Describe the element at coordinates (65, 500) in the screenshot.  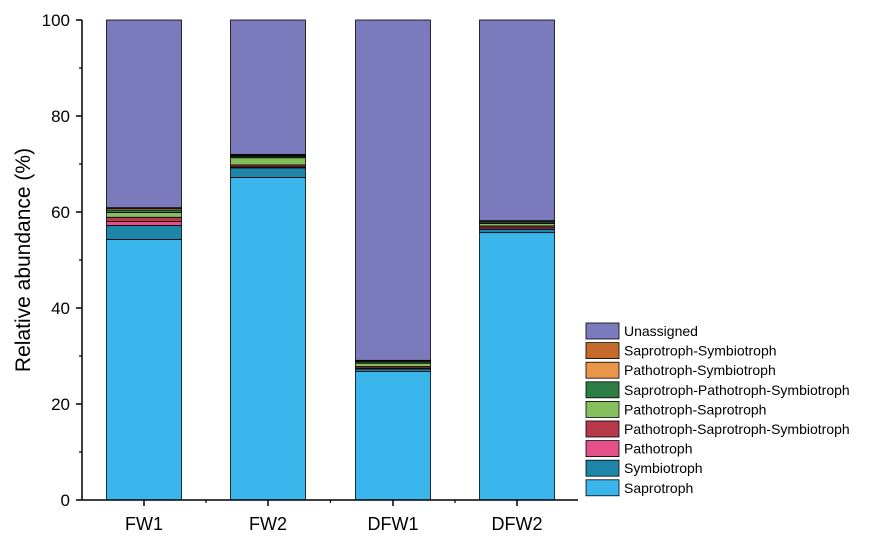
I see `y-tick-label: 0` at that location.